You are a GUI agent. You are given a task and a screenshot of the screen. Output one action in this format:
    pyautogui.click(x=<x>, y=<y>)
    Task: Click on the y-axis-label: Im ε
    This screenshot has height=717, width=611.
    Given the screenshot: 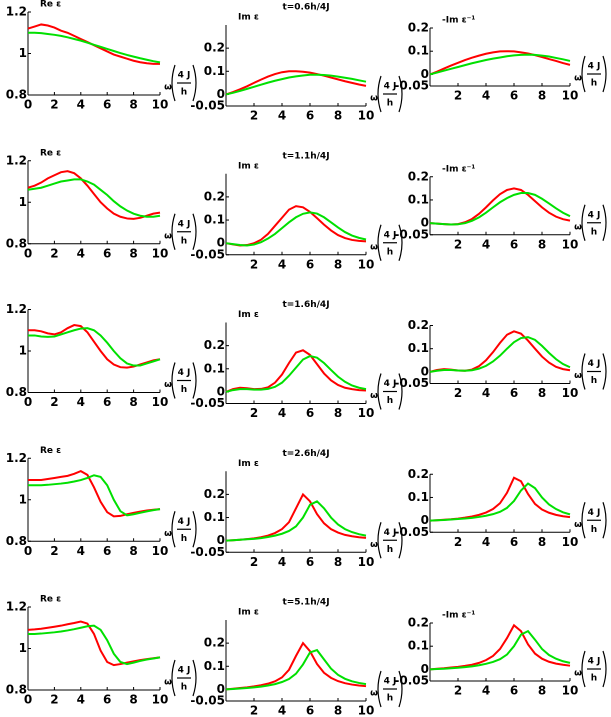 What is the action you would take?
    pyautogui.click(x=248, y=464)
    